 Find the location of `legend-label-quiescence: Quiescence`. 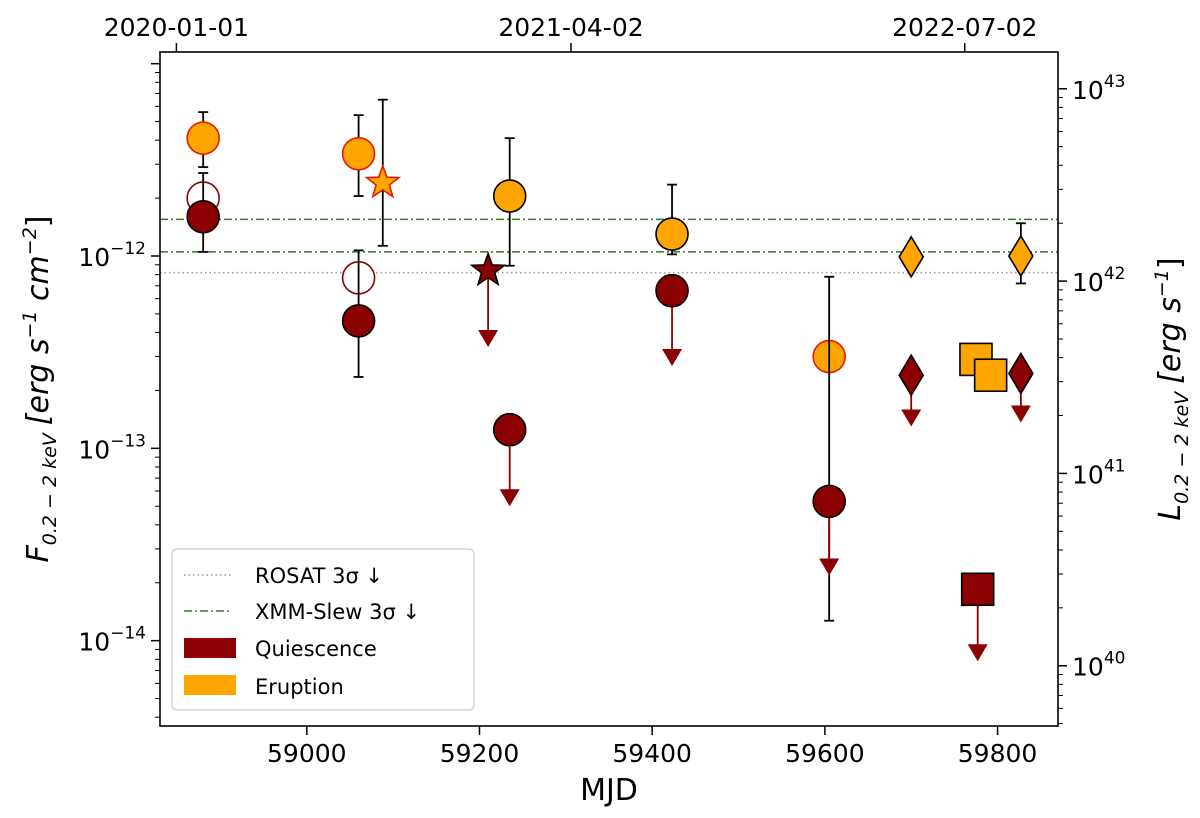

legend-label-quiescence: Quiescence is located at coordinates (316, 649).